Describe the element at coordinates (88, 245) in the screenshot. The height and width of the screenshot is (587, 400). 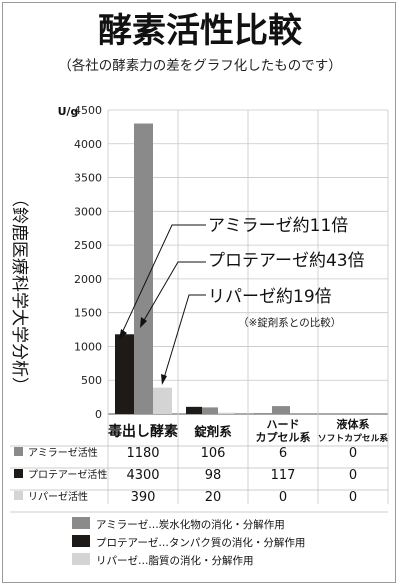
I see `ytick-label: 2500` at that location.